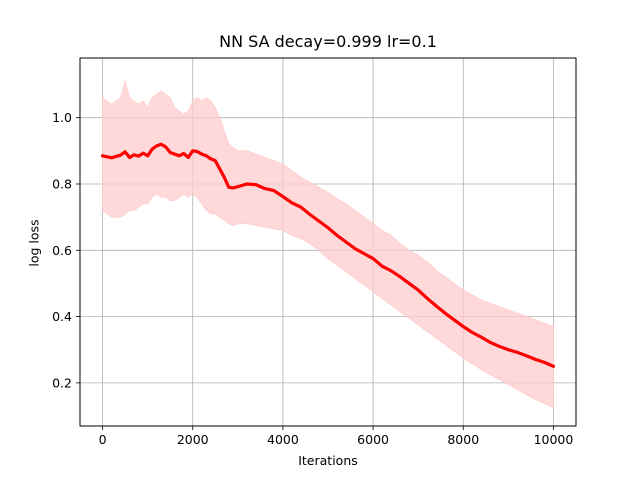  I want to click on y-axis-ticks: 0.2 0.4 0.6 0.8 1.0, so click(66, 250).